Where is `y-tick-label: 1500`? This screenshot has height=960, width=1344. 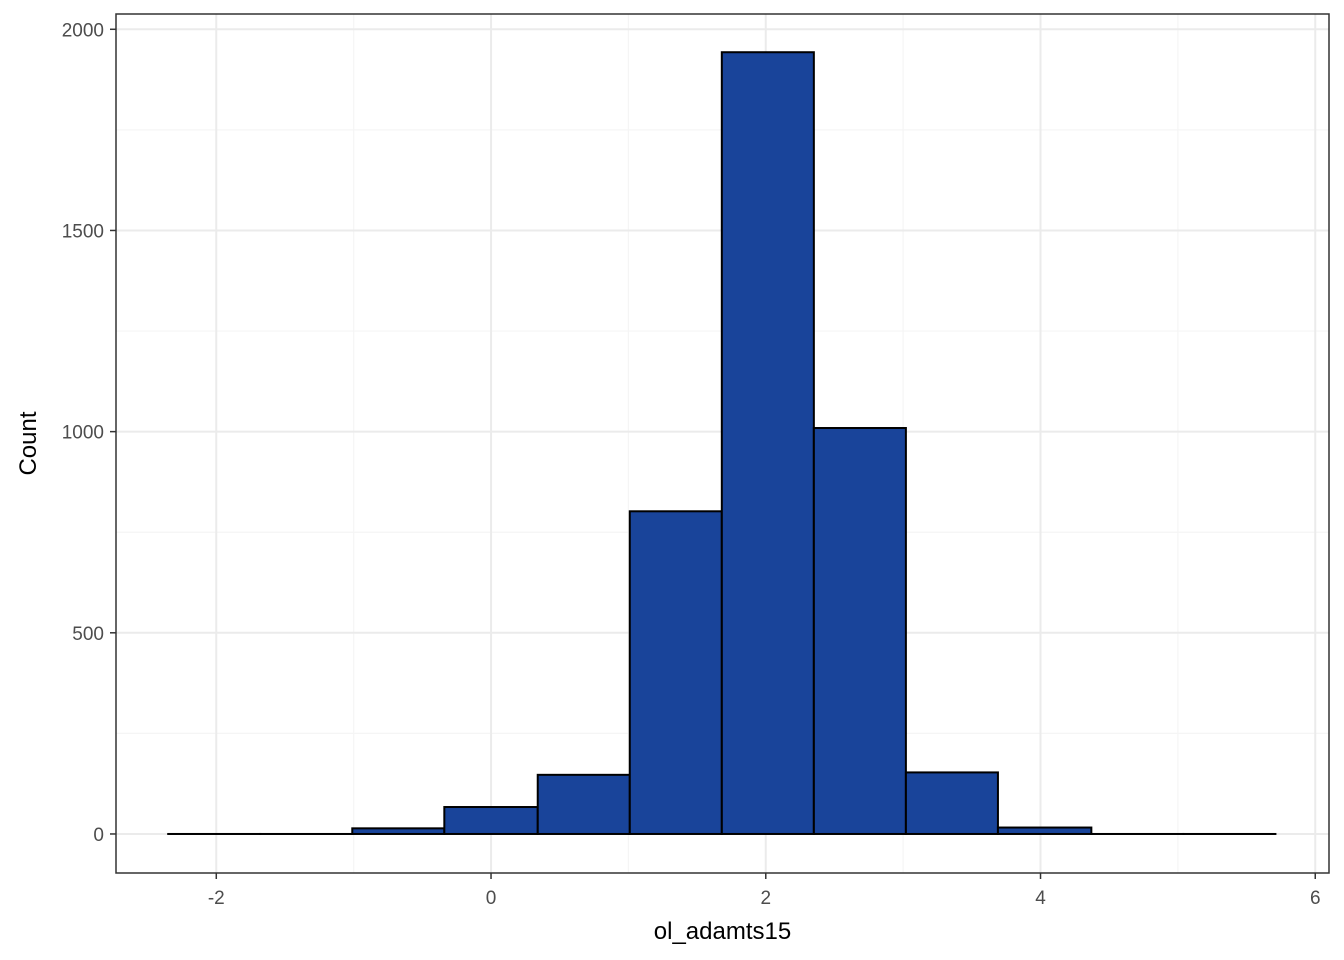
y-tick-label: 1500 is located at coordinates (83, 231).